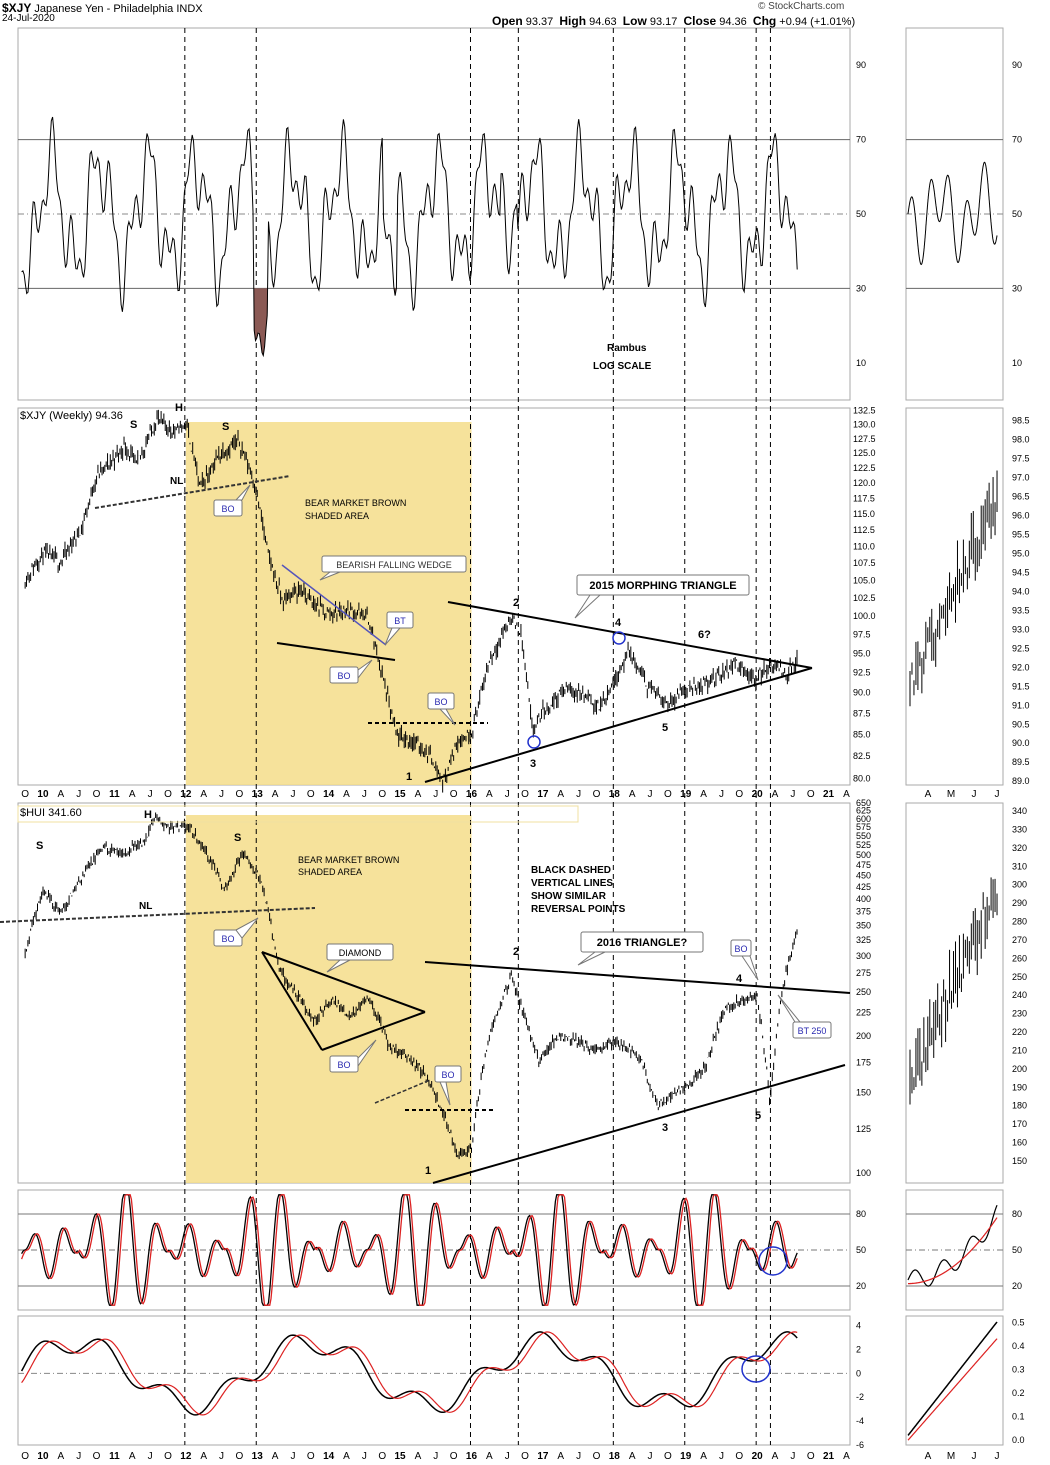  I want to click on stoch-tick-label: 20, so click(861, 1286).